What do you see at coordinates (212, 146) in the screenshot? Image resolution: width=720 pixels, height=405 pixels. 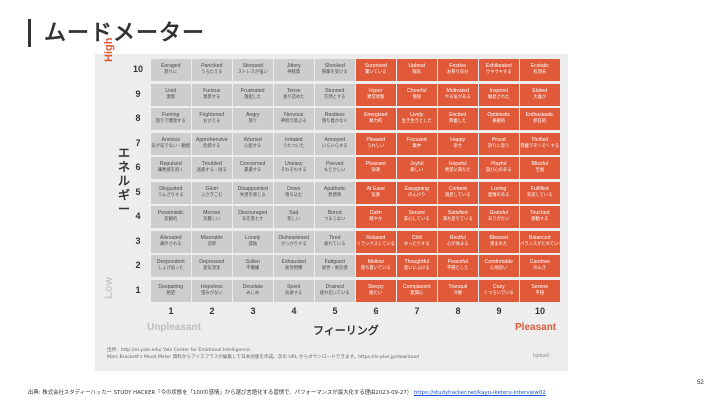 I see `mood-word-ja: 危惧する` at bounding box center [212, 146].